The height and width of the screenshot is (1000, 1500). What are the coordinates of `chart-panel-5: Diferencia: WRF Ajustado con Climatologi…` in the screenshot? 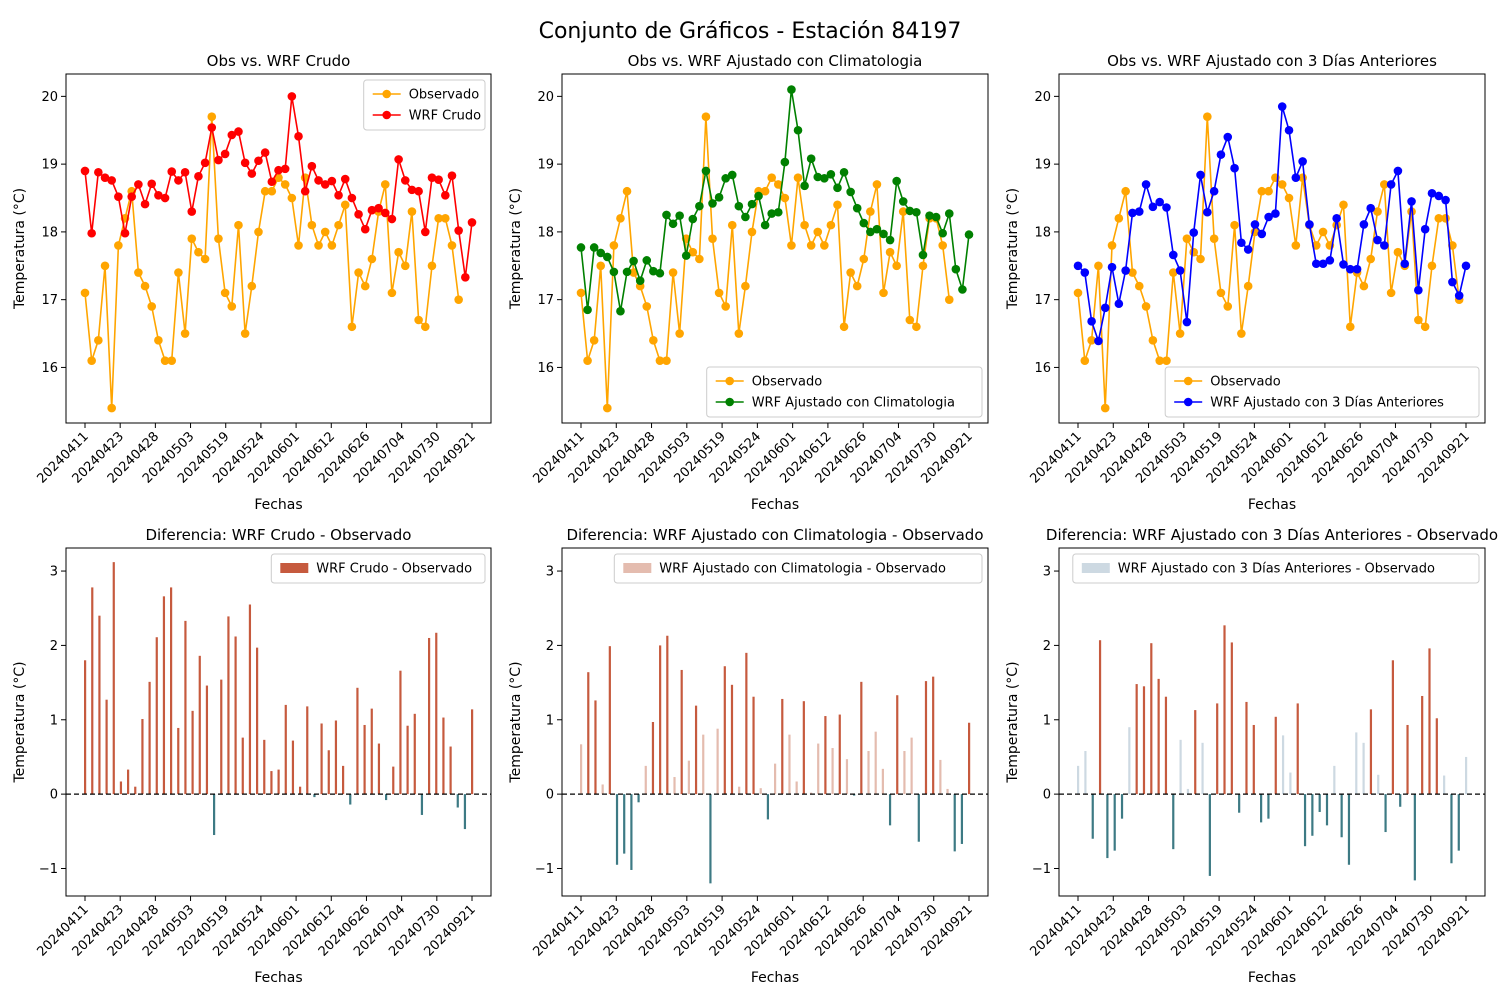 It's located at (748, 756).